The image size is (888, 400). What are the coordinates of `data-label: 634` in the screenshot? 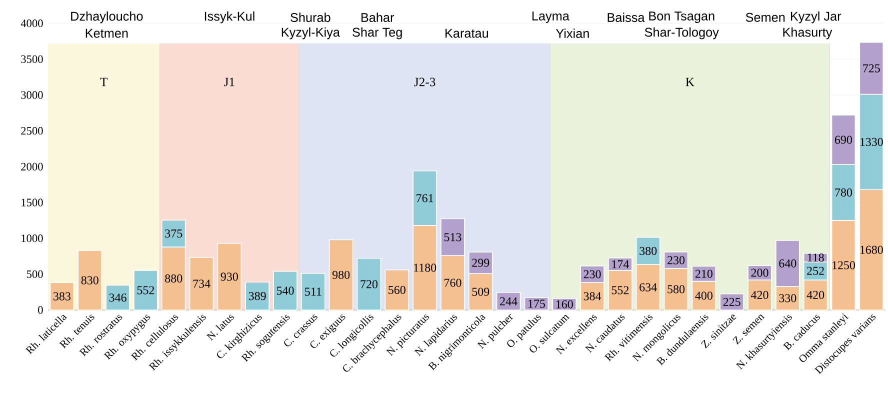 It's located at (648, 287).